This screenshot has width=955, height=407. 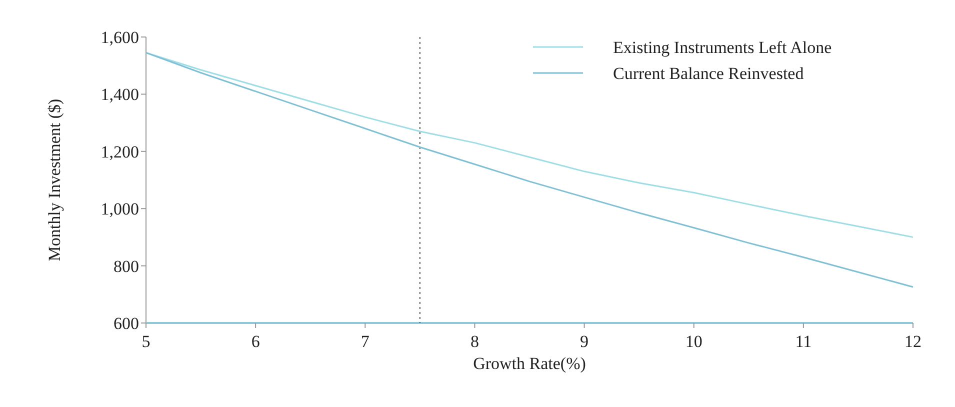 What do you see at coordinates (722, 47) in the screenshot?
I see `legend-label: Existing Instruments Left Alone` at bounding box center [722, 47].